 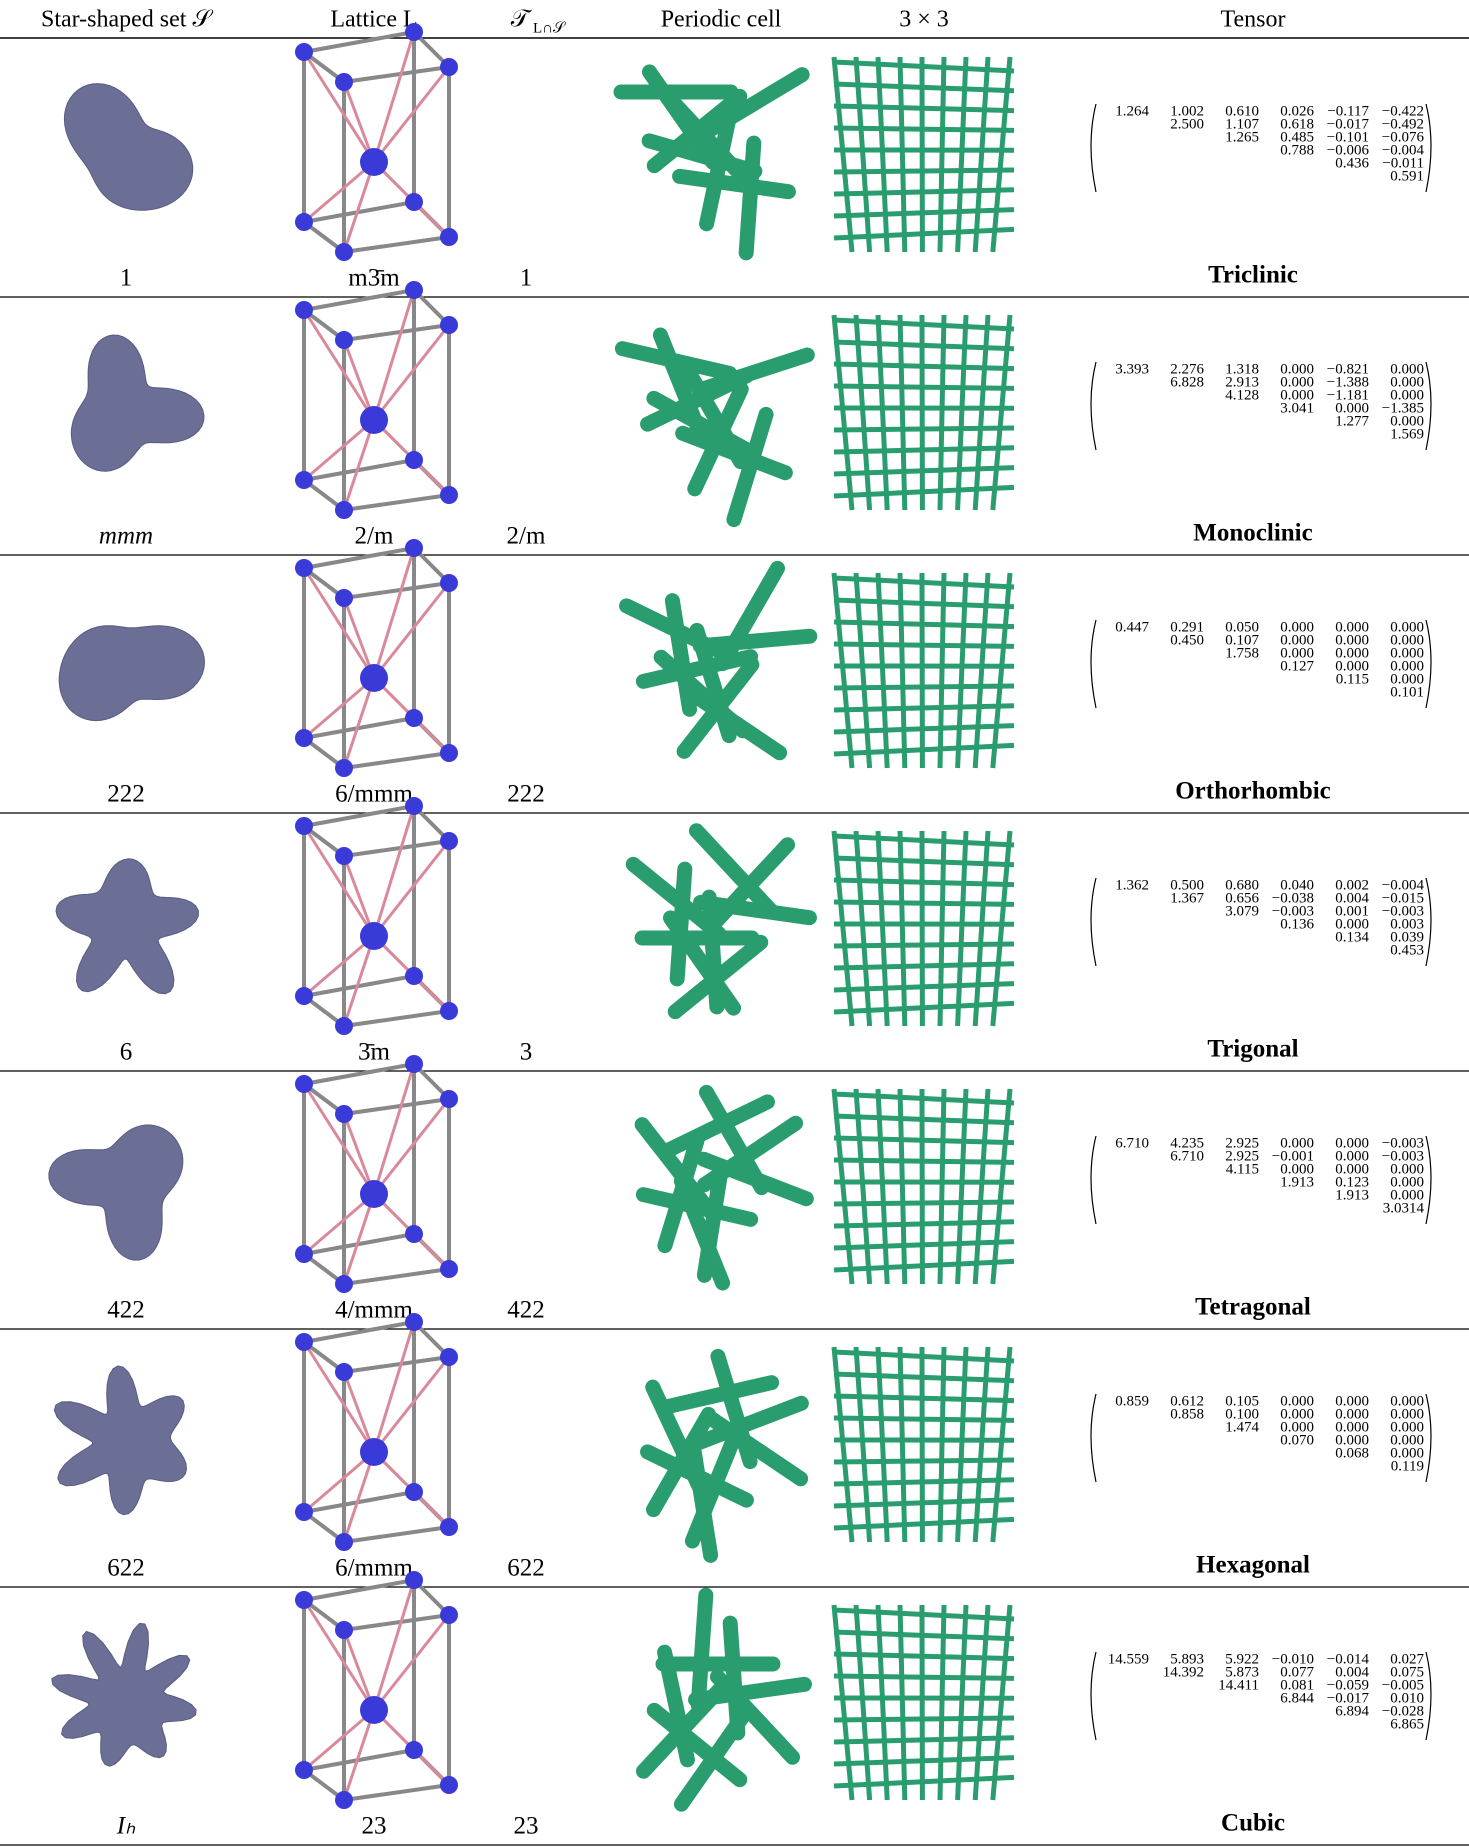 I want to click on star-symmetry: 222, so click(x=126, y=794).